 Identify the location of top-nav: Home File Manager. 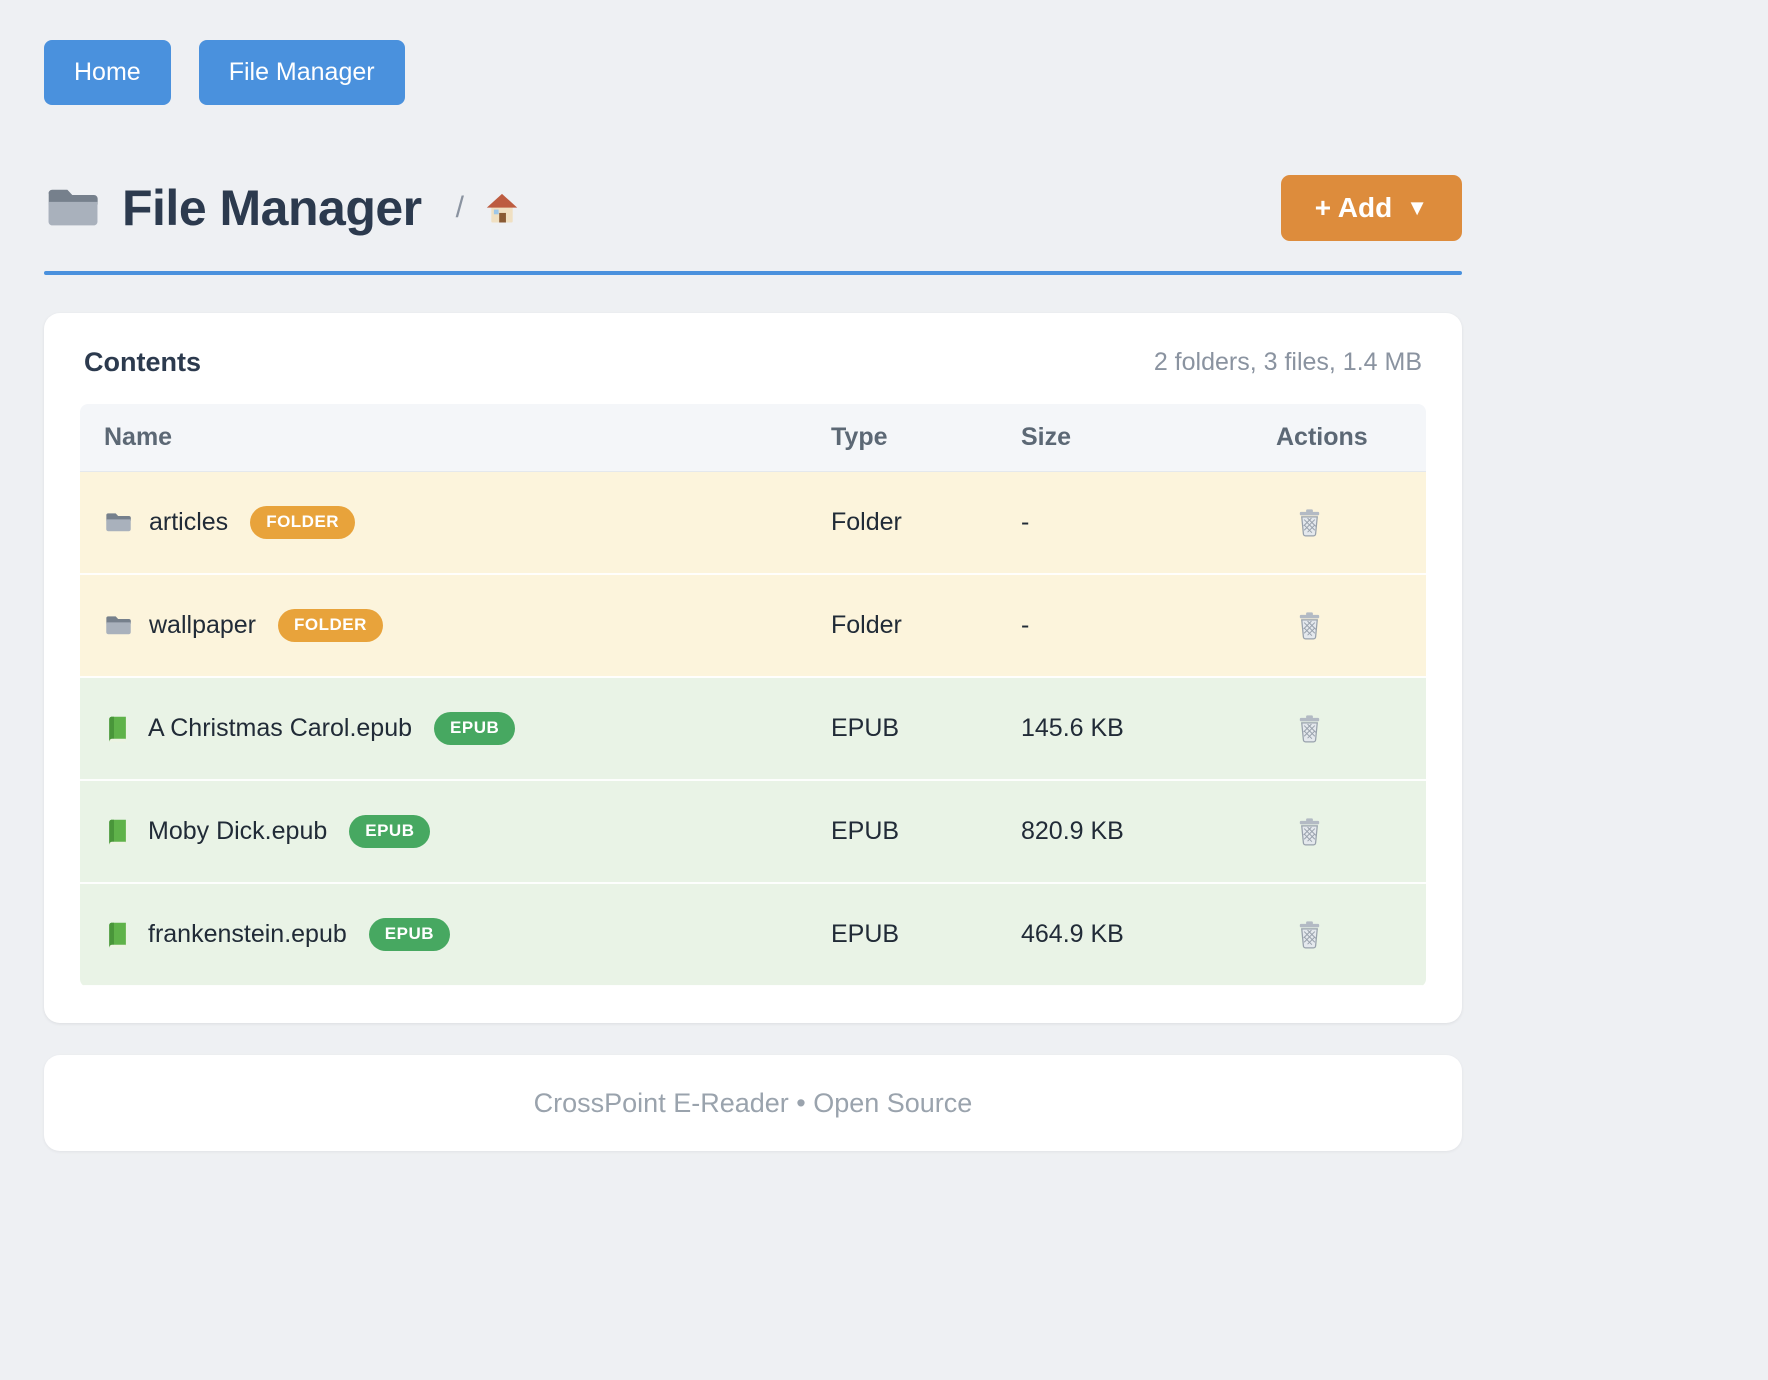
(753, 72).